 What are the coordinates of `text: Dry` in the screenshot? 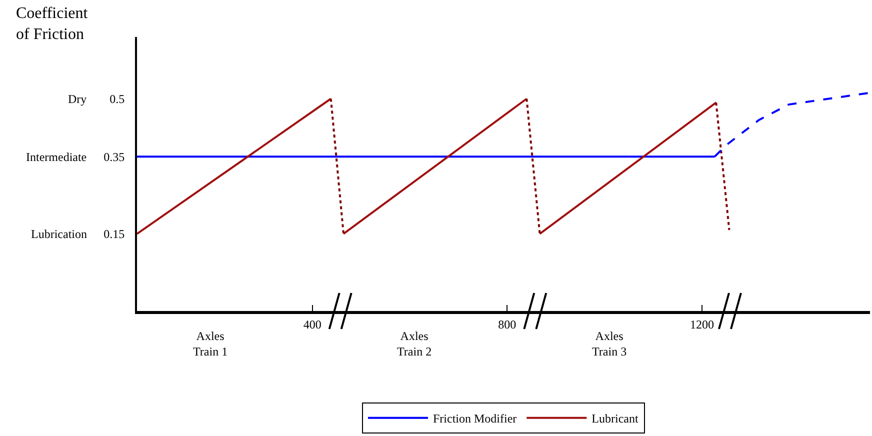 It's located at (77, 99).